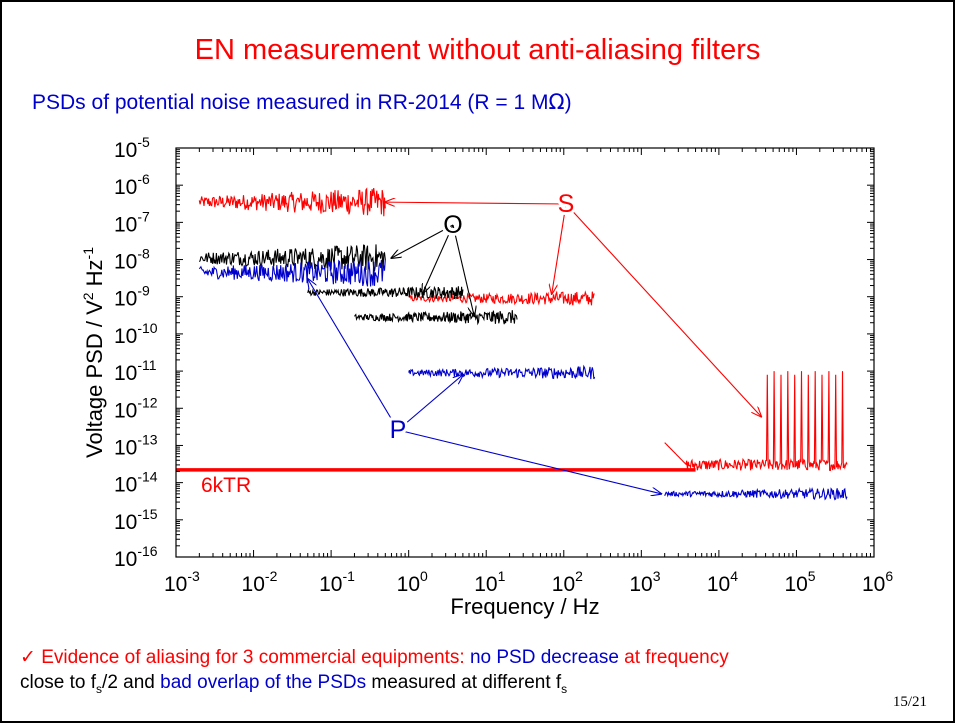 This screenshot has width=955, height=723. Describe the element at coordinates (524, 606) in the screenshot. I see `x-axis-label: Frequency / Hz` at that location.